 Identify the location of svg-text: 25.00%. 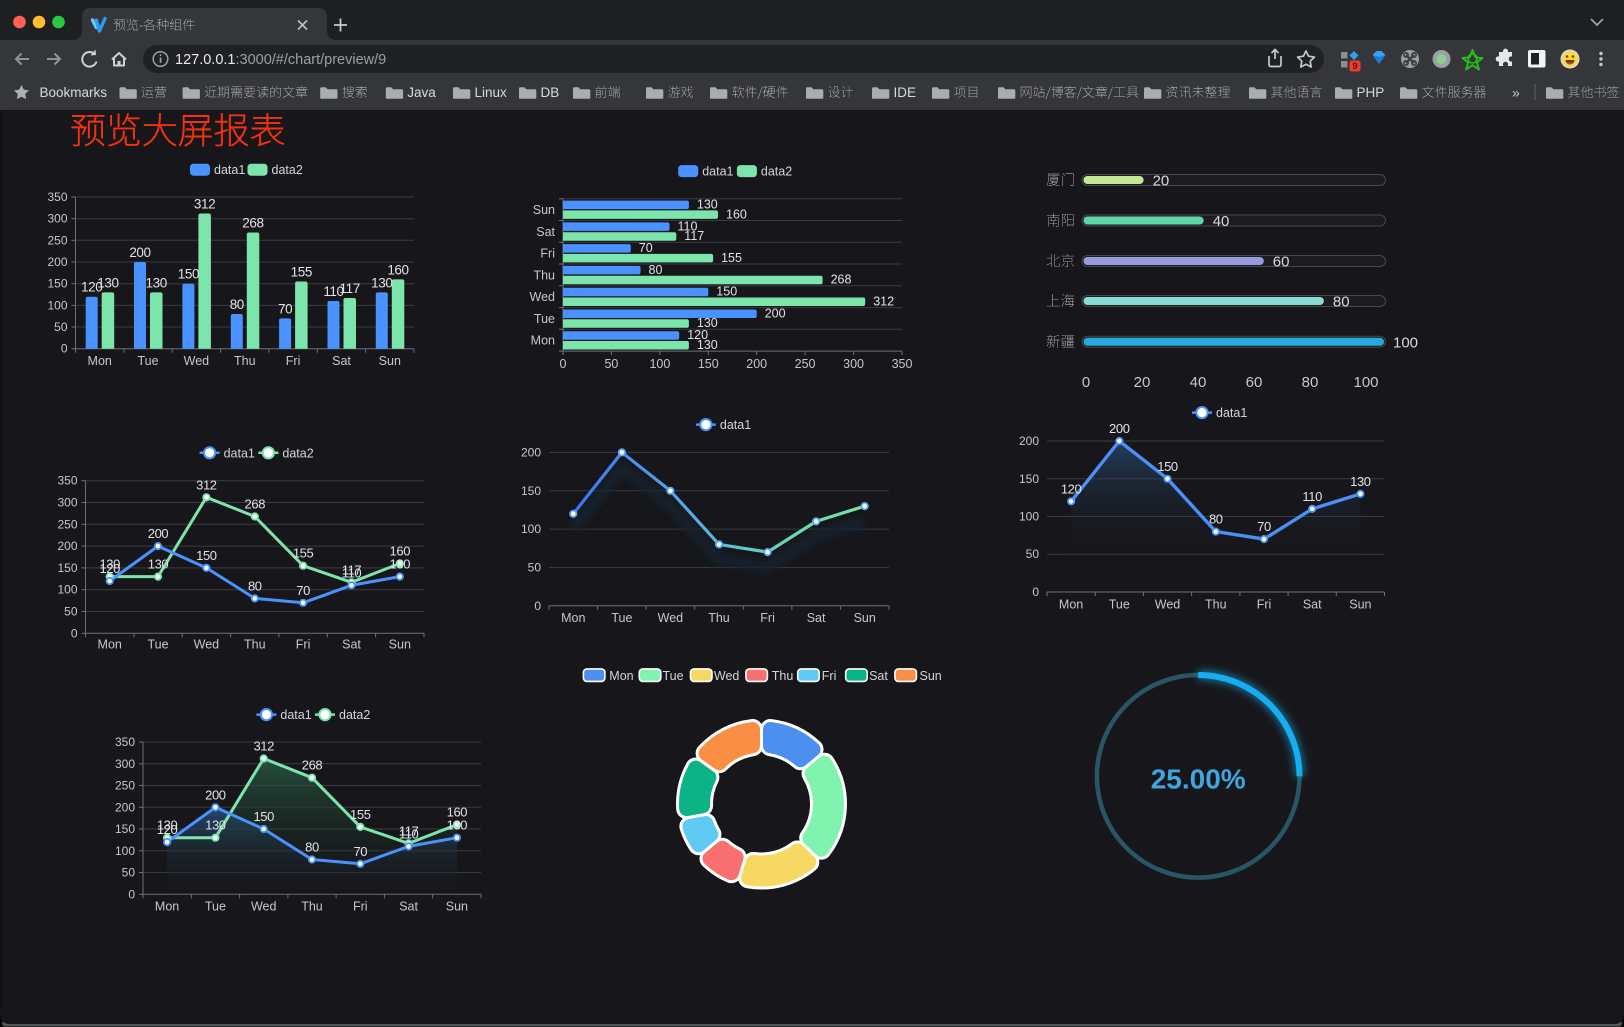
(1198, 779).